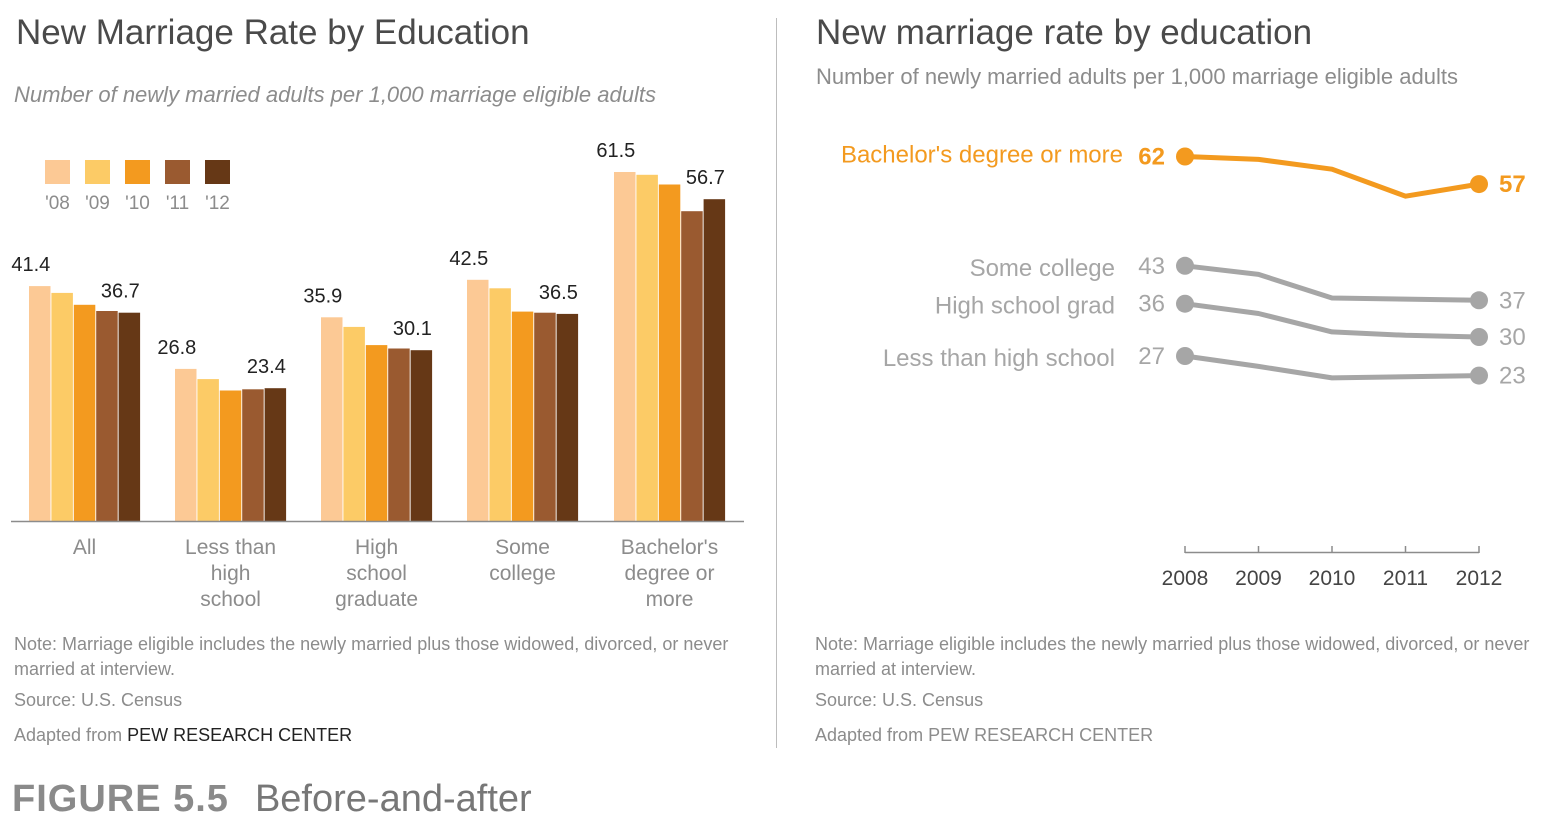 This screenshot has width=1561, height=822. Describe the element at coordinates (1025, 306) in the screenshot. I see `series-name: High school grad` at that location.